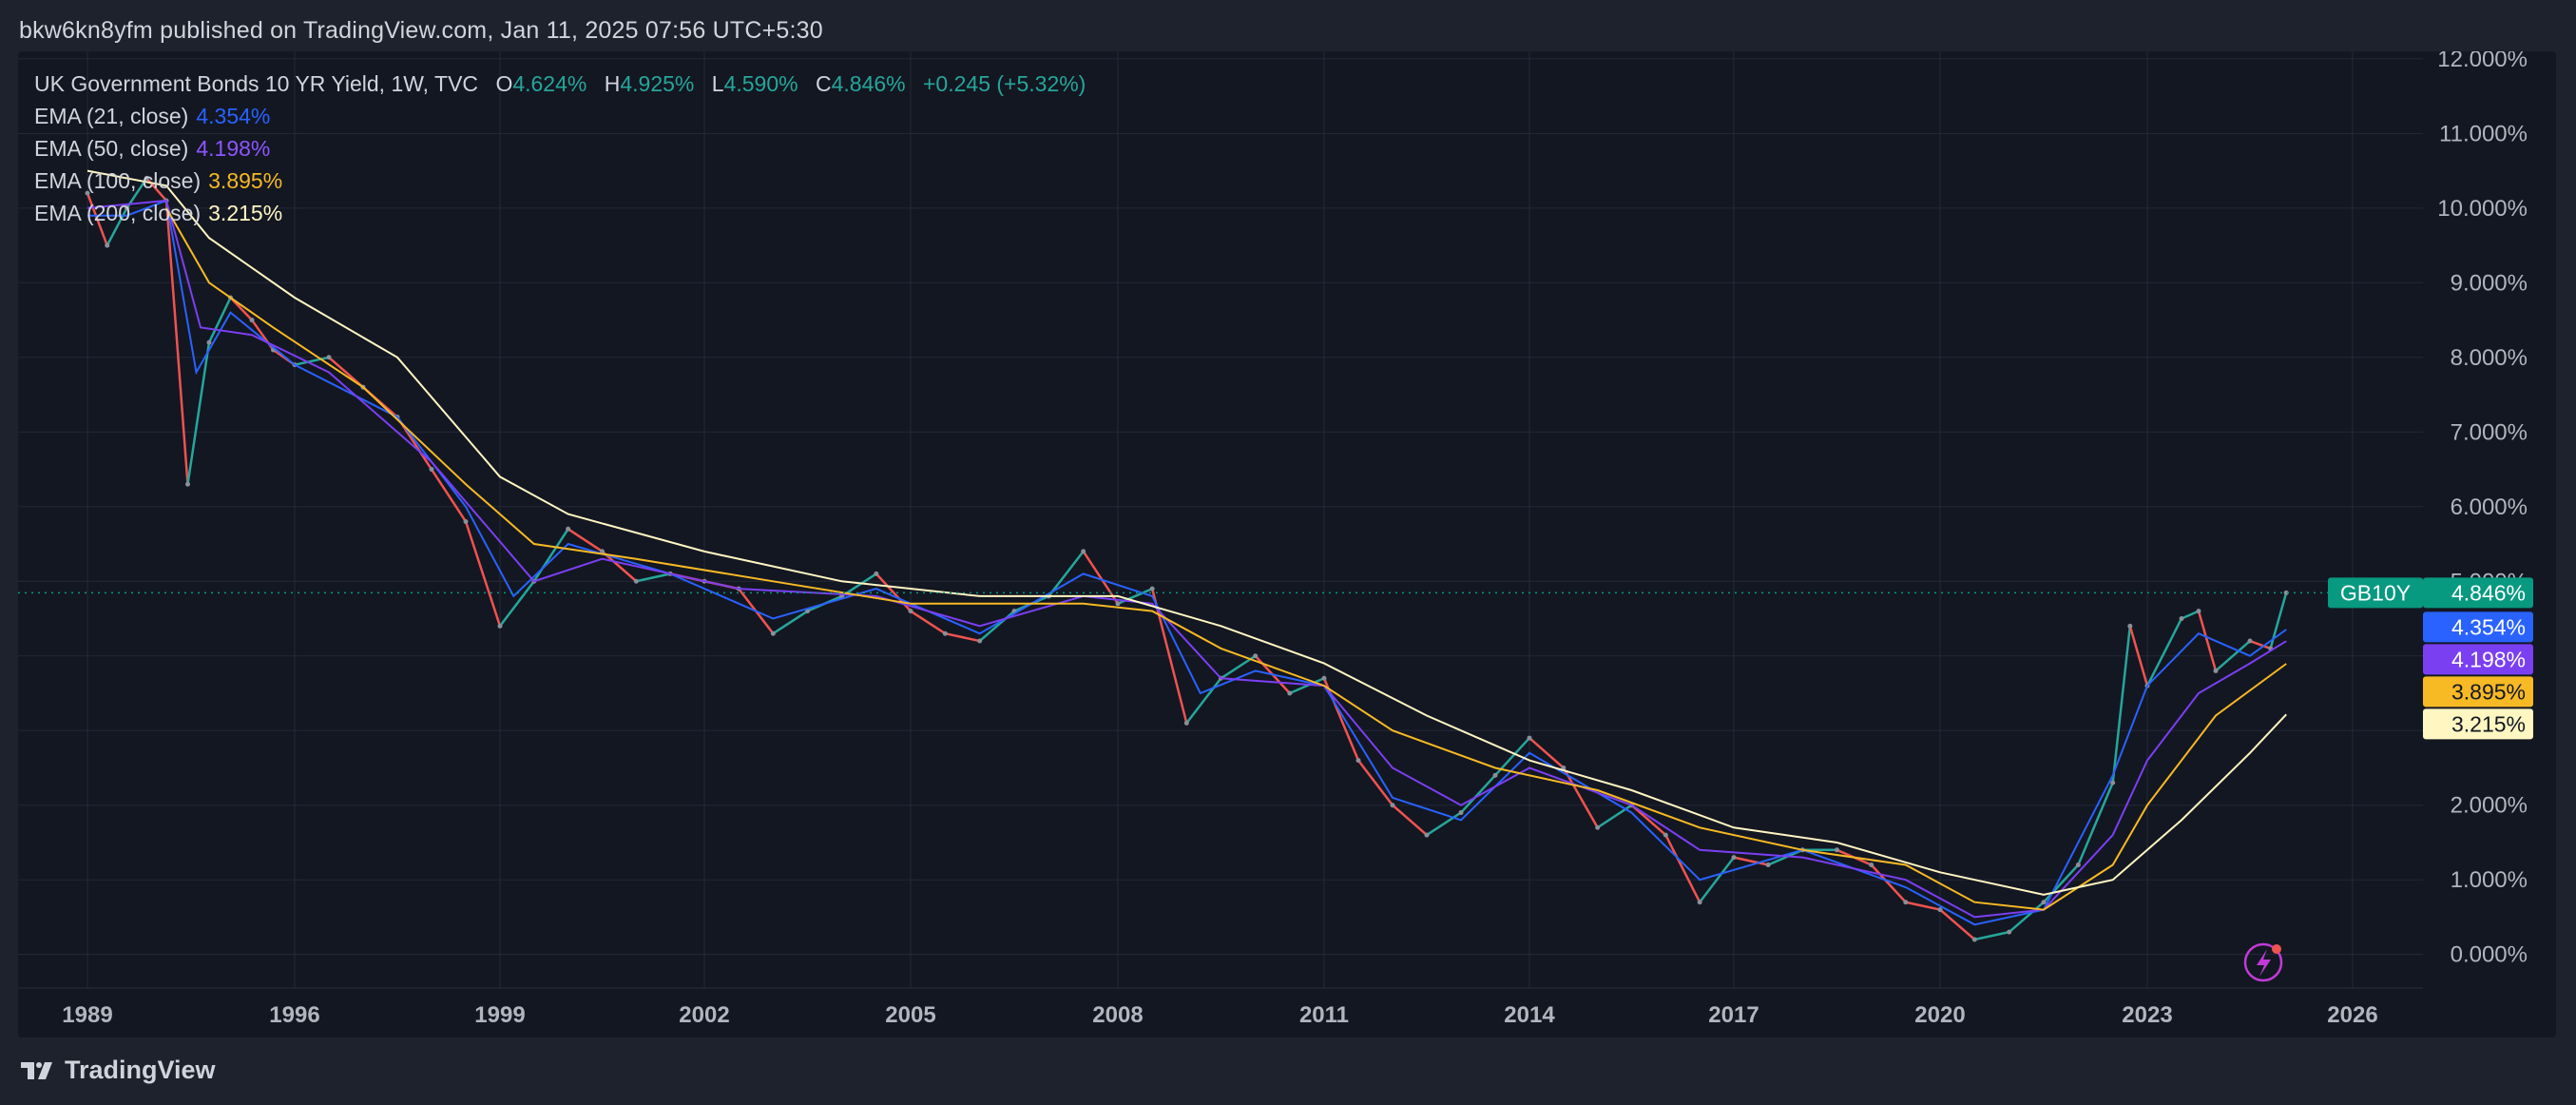  What do you see at coordinates (2147, 1015) in the screenshot?
I see `x-tick-label: 2023` at bounding box center [2147, 1015].